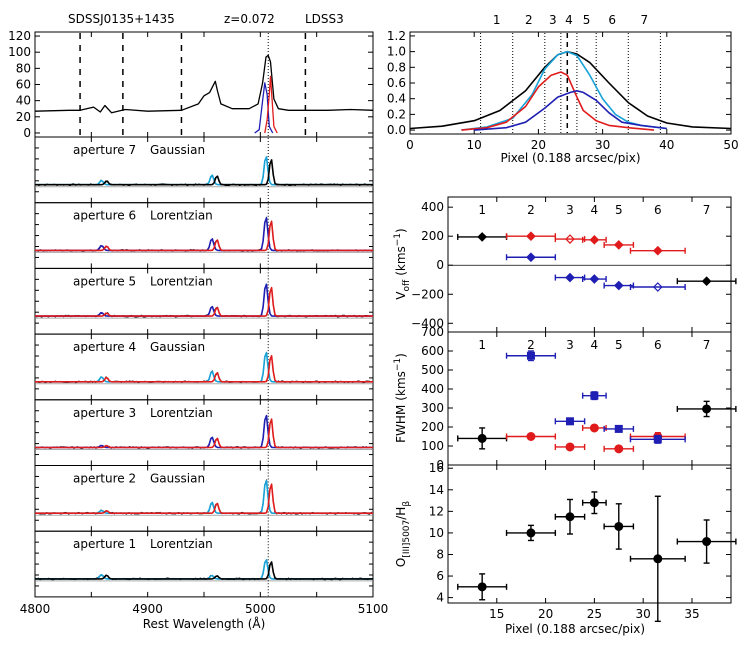 The height and width of the screenshot is (664, 747). What do you see at coordinates (104, 544) in the screenshot?
I see `aperture-label: aperture 1` at bounding box center [104, 544].